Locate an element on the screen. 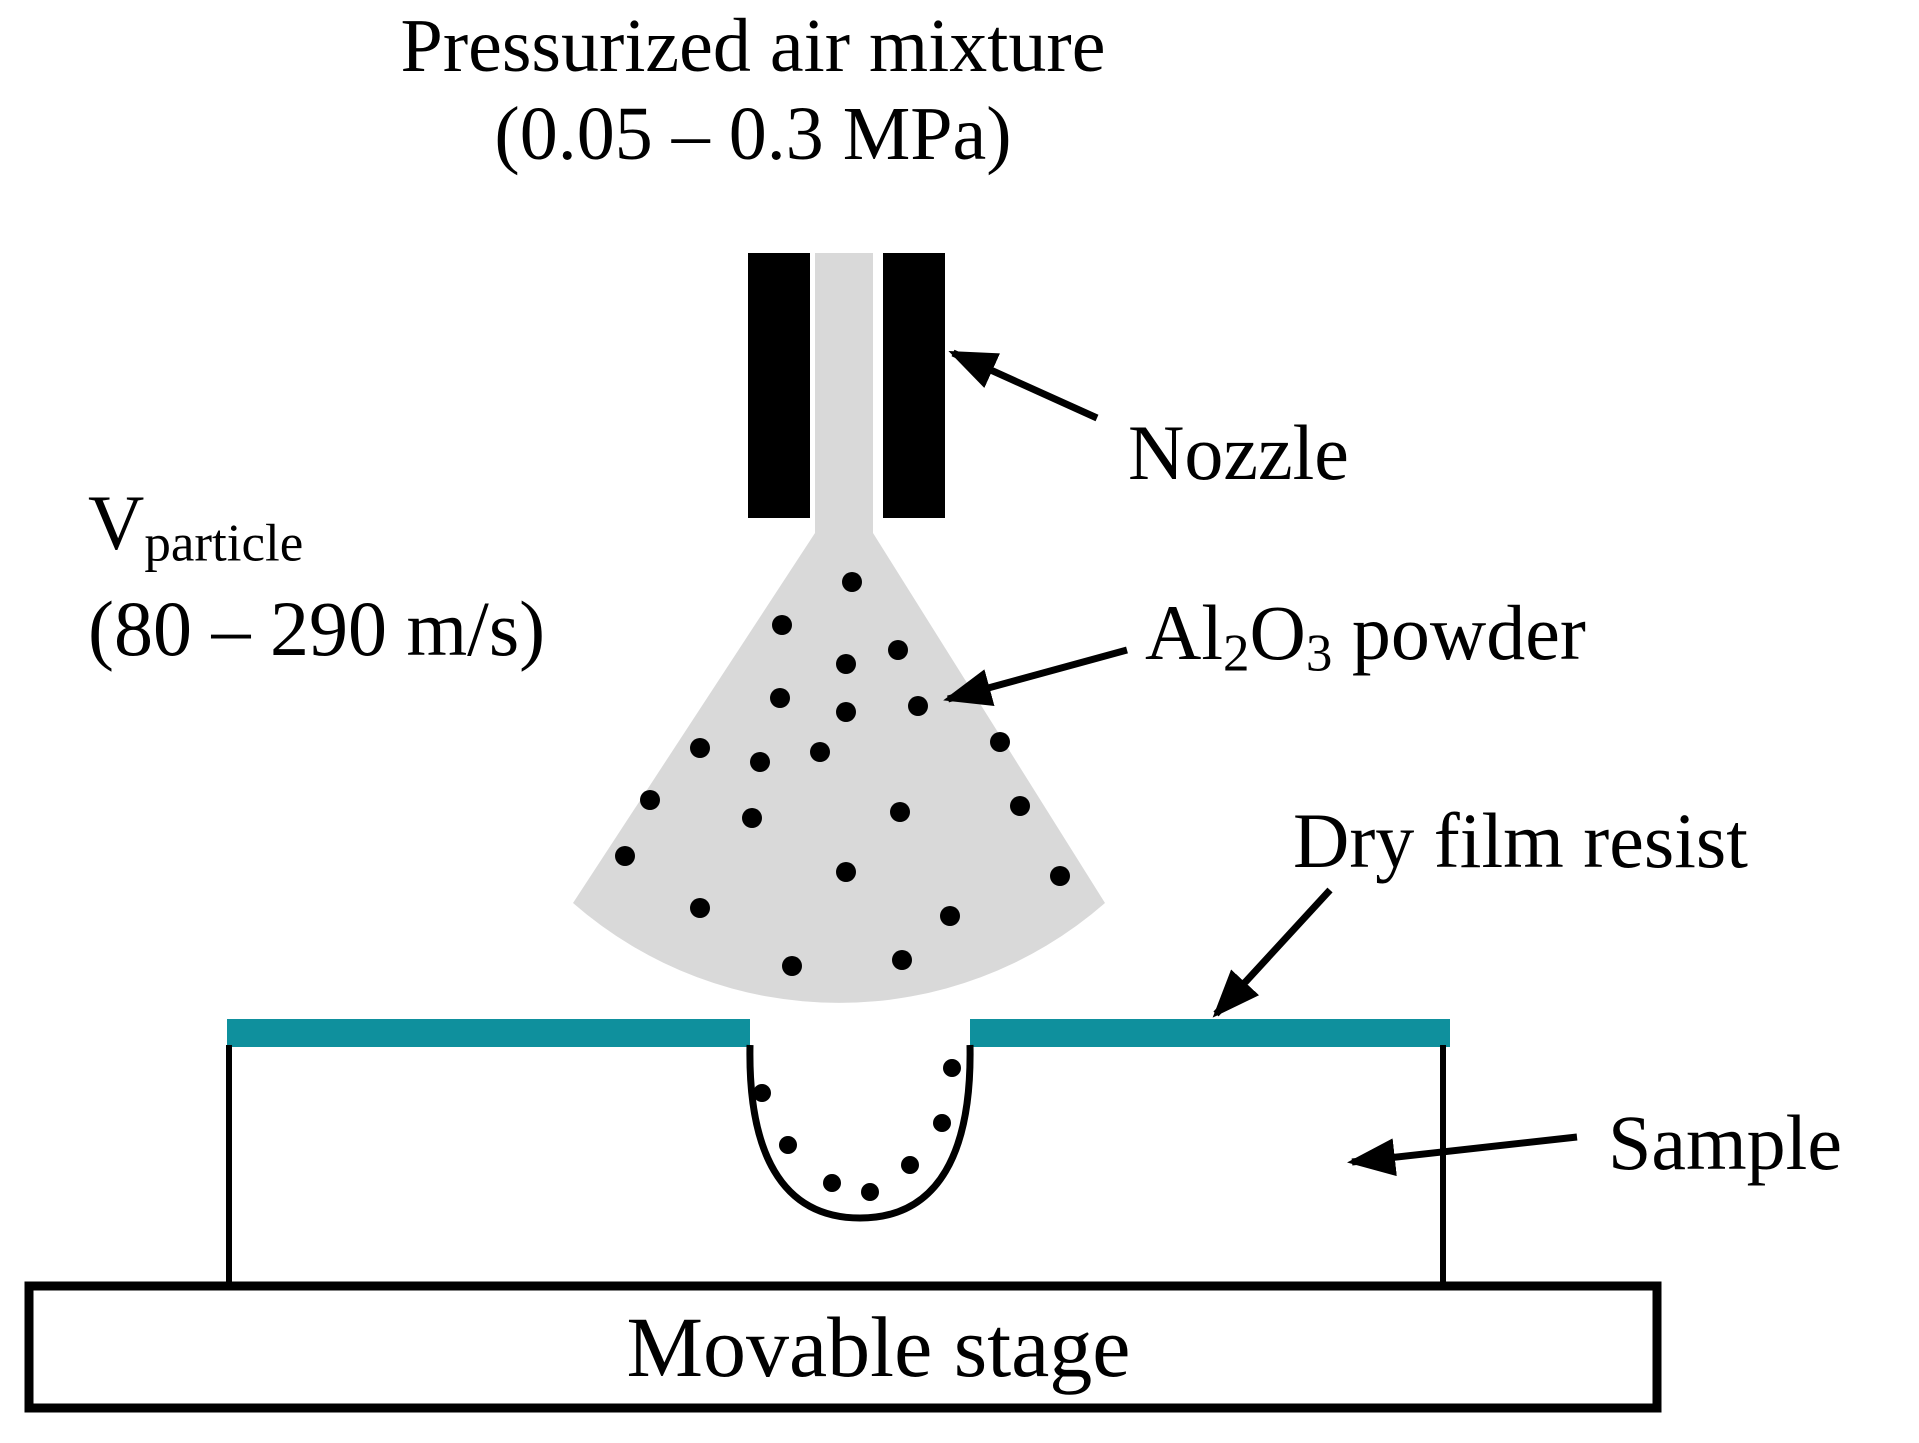 This screenshot has width=1919, height=1443. nozzle-label: Nozzle is located at coordinates (1238, 452).